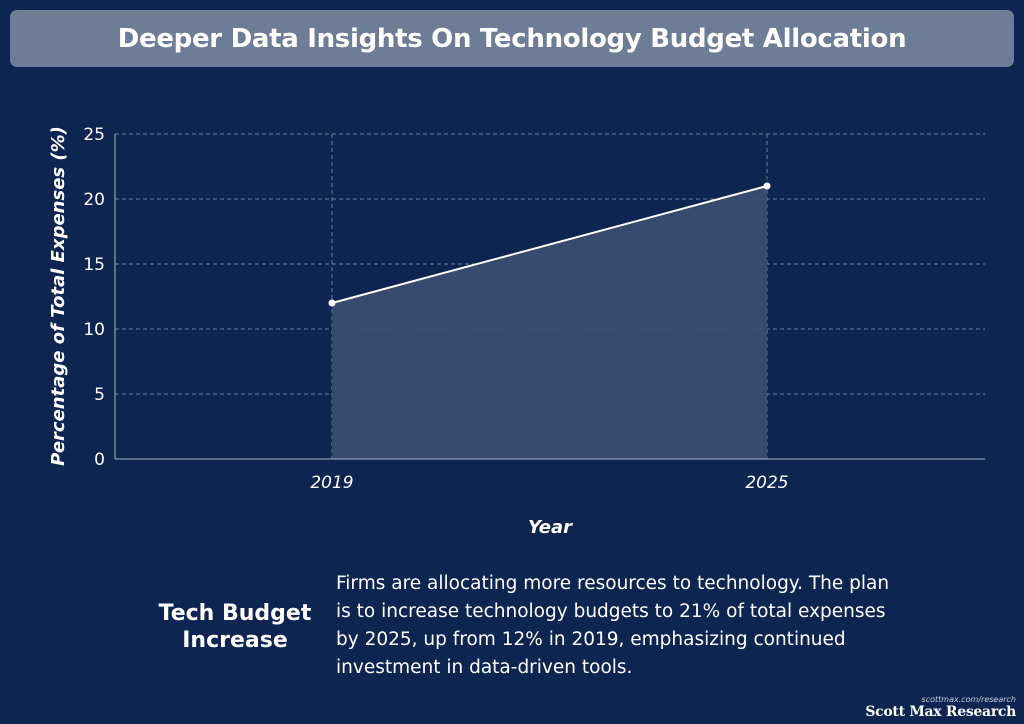 This screenshot has width=1024, height=724. Describe the element at coordinates (550, 527) in the screenshot. I see `x-axis-title: Year` at that location.